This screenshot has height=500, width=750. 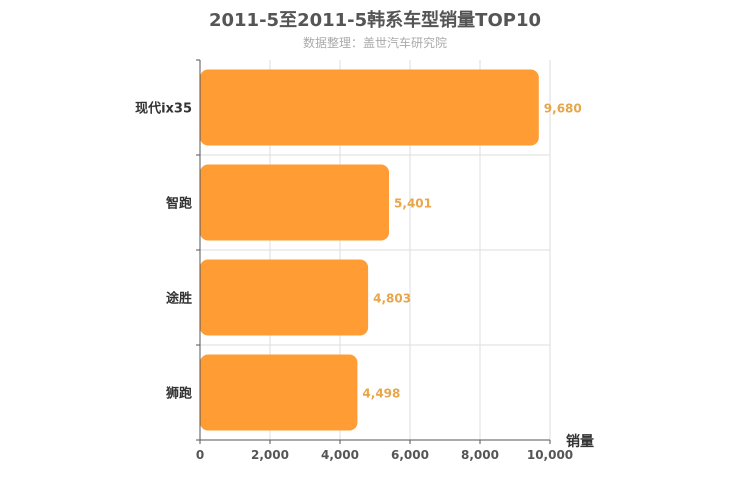 I want to click on x-tick-label: 4,000, so click(x=340, y=455).